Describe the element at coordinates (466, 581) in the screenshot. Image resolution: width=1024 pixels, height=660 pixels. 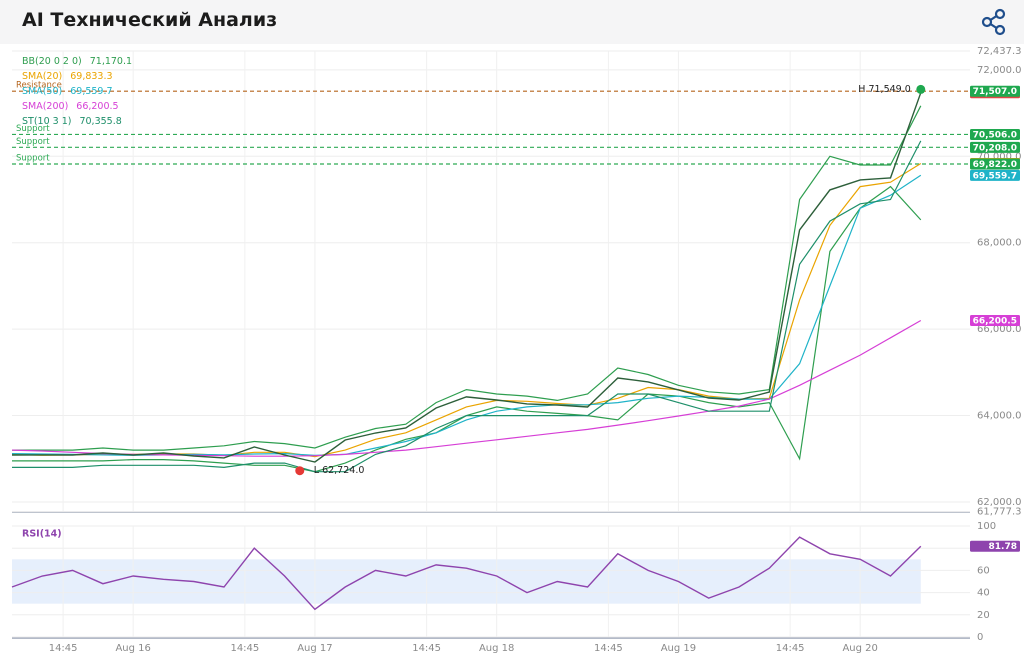
I see `rsi-band` at that location.